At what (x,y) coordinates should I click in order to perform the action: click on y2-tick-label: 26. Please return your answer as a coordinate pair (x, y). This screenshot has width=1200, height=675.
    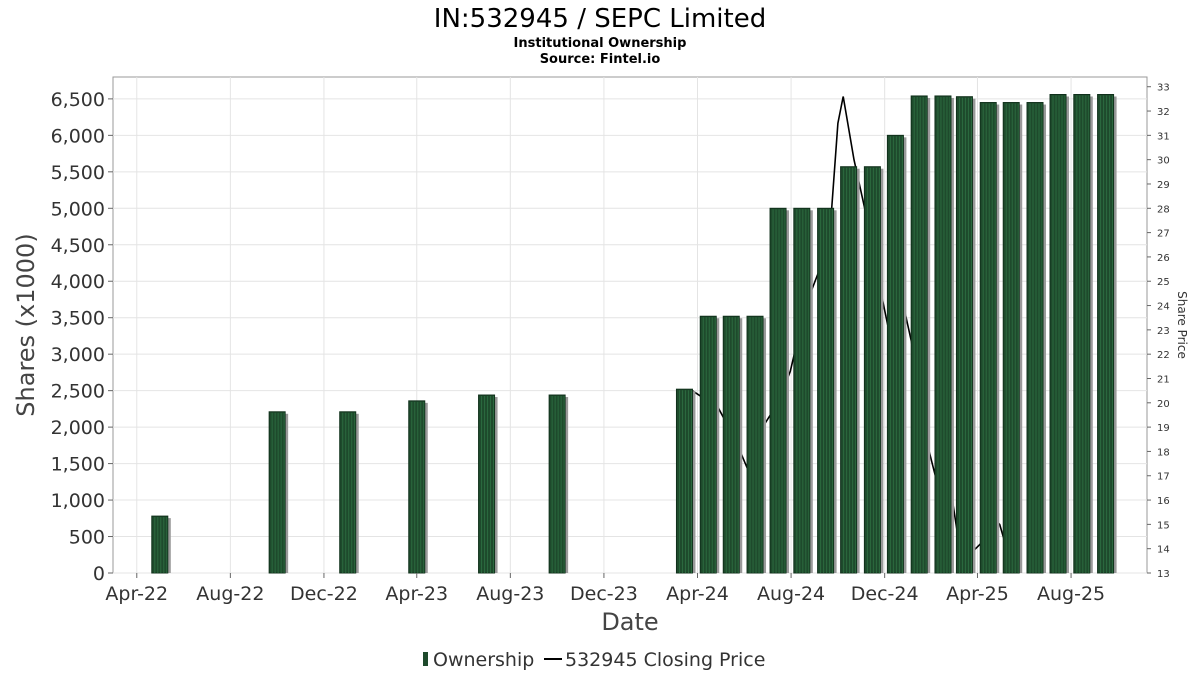
    Looking at the image, I should click on (1163, 258).